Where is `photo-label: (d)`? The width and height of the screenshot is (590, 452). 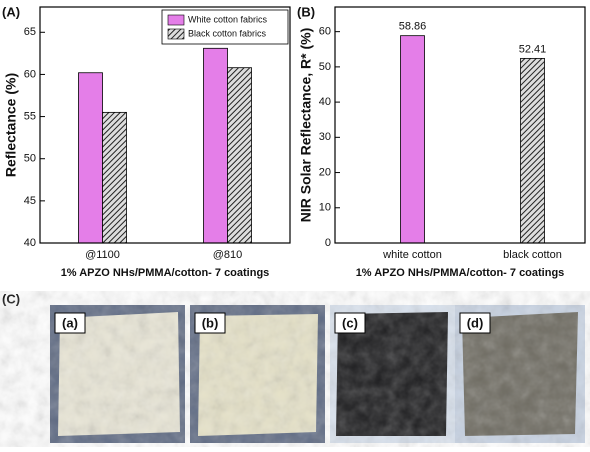 photo-label: (d) is located at coordinates (475, 322).